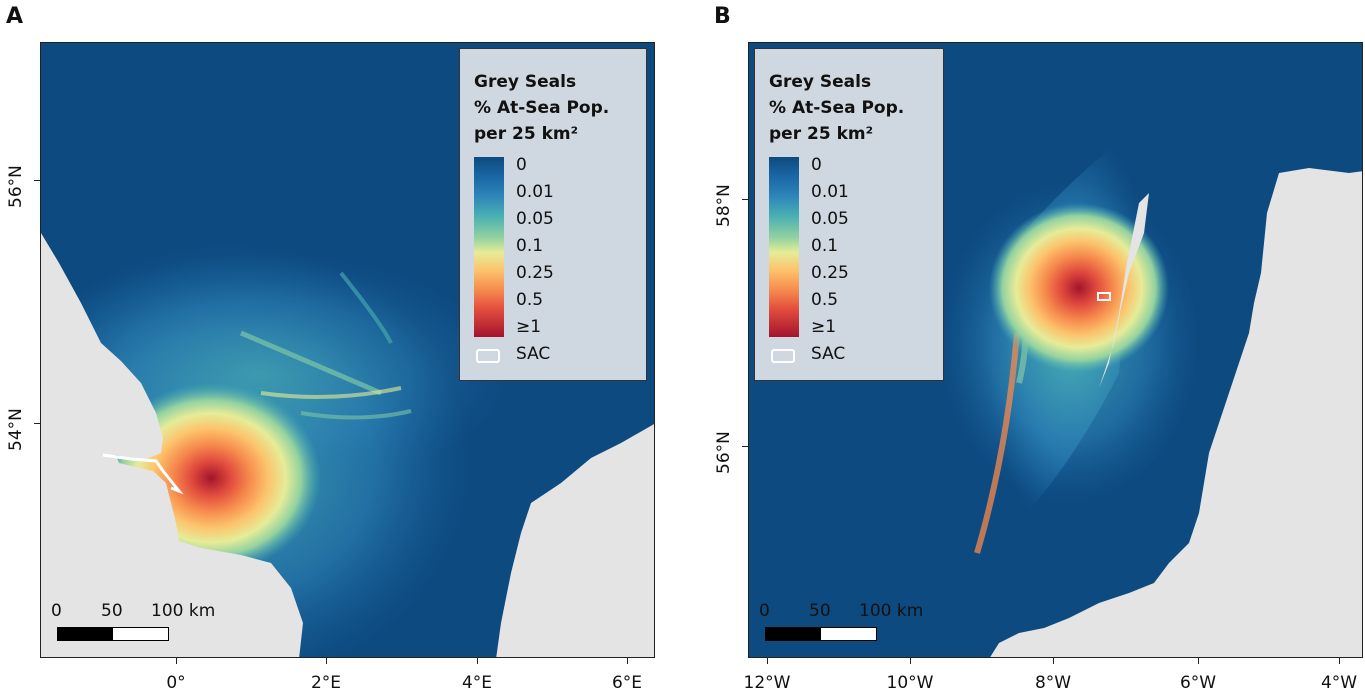 The width and height of the screenshot is (1365, 699). What do you see at coordinates (575, 540) in the screenshot?
I see `land-a-continent` at bounding box center [575, 540].